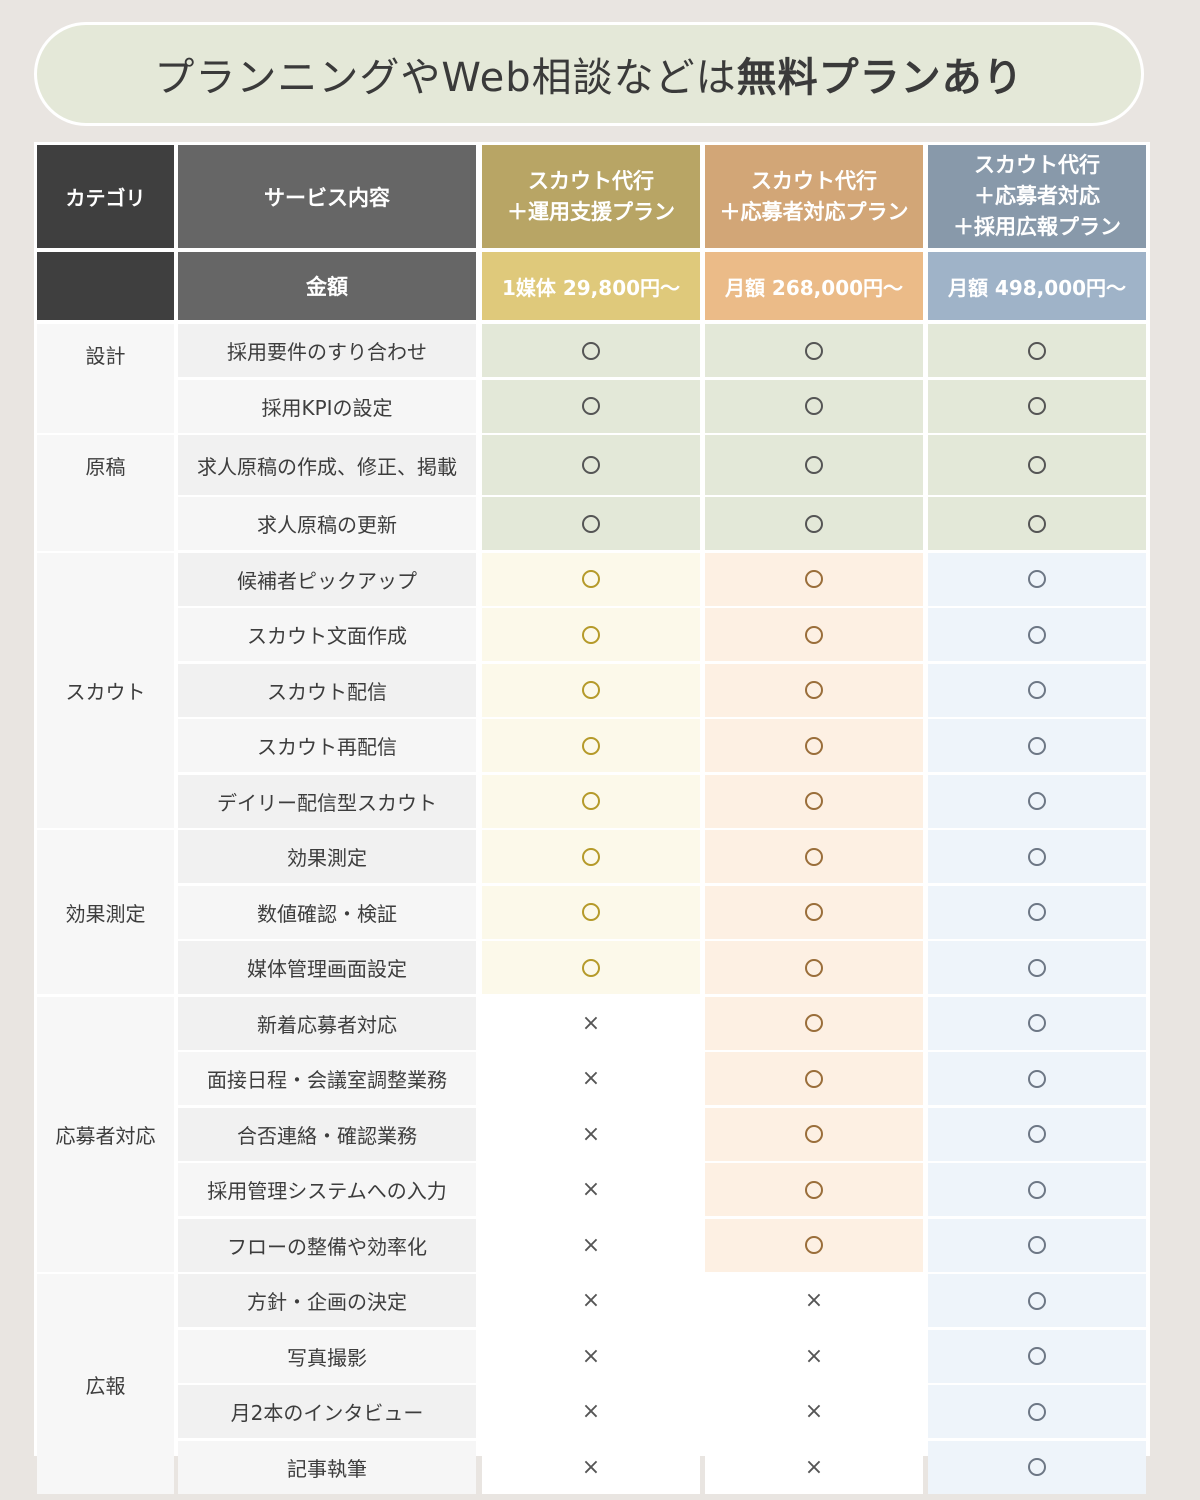 The image size is (1200, 1500). What do you see at coordinates (327, 196) in the screenshot?
I see `header-service: サービス内容` at bounding box center [327, 196].